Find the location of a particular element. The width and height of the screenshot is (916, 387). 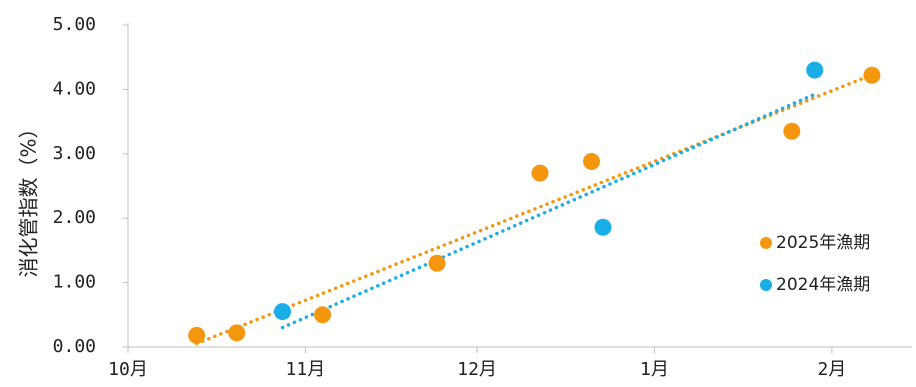

y-tick-label: 5.00 is located at coordinates (74, 24).